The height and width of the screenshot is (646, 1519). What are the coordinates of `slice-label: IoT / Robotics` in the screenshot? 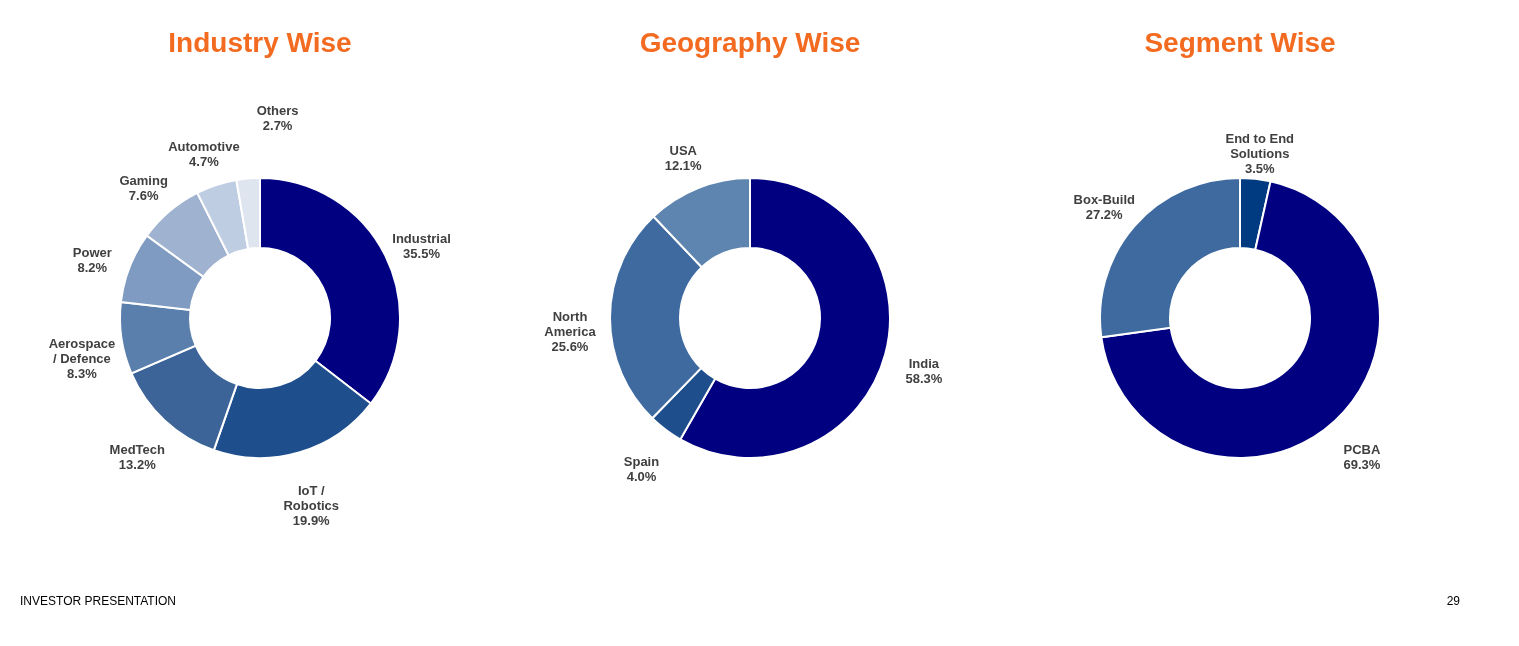 It's located at (311, 497).